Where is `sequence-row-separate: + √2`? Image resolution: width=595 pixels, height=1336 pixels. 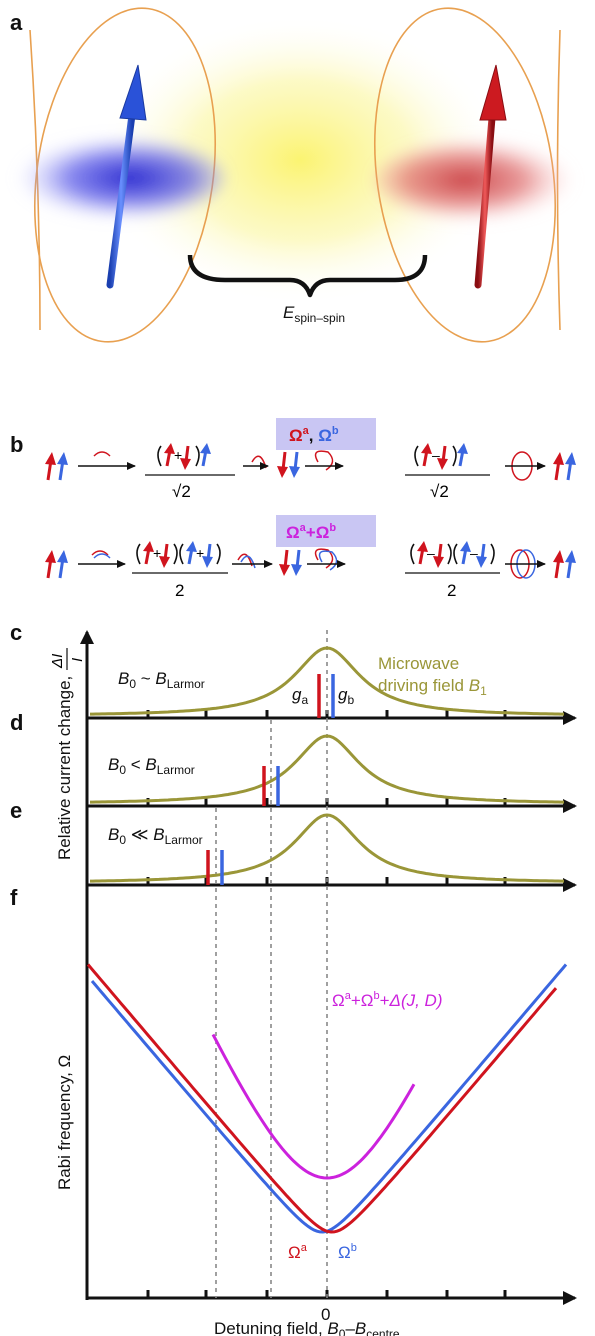
sequence-row-separate: + √2 is located at coordinates (310, 472).